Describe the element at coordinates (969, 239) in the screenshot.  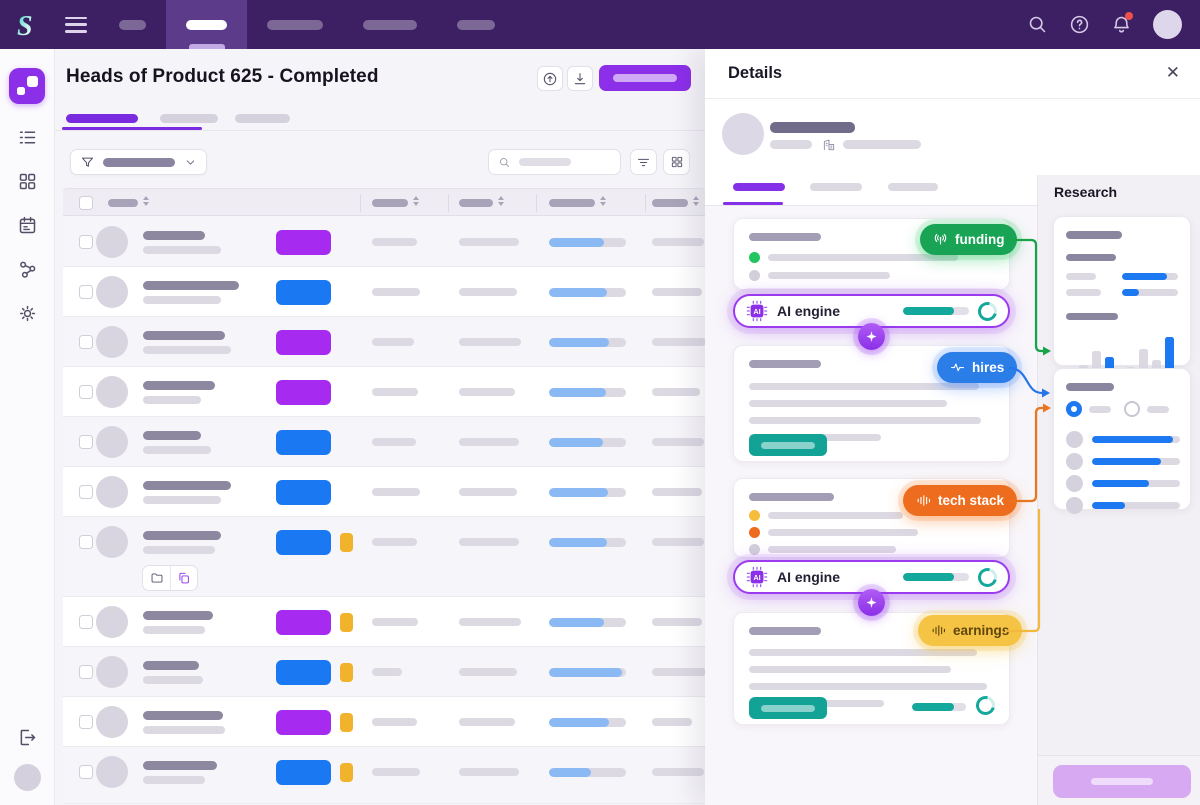
I see `tag-funding: funding` at that location.